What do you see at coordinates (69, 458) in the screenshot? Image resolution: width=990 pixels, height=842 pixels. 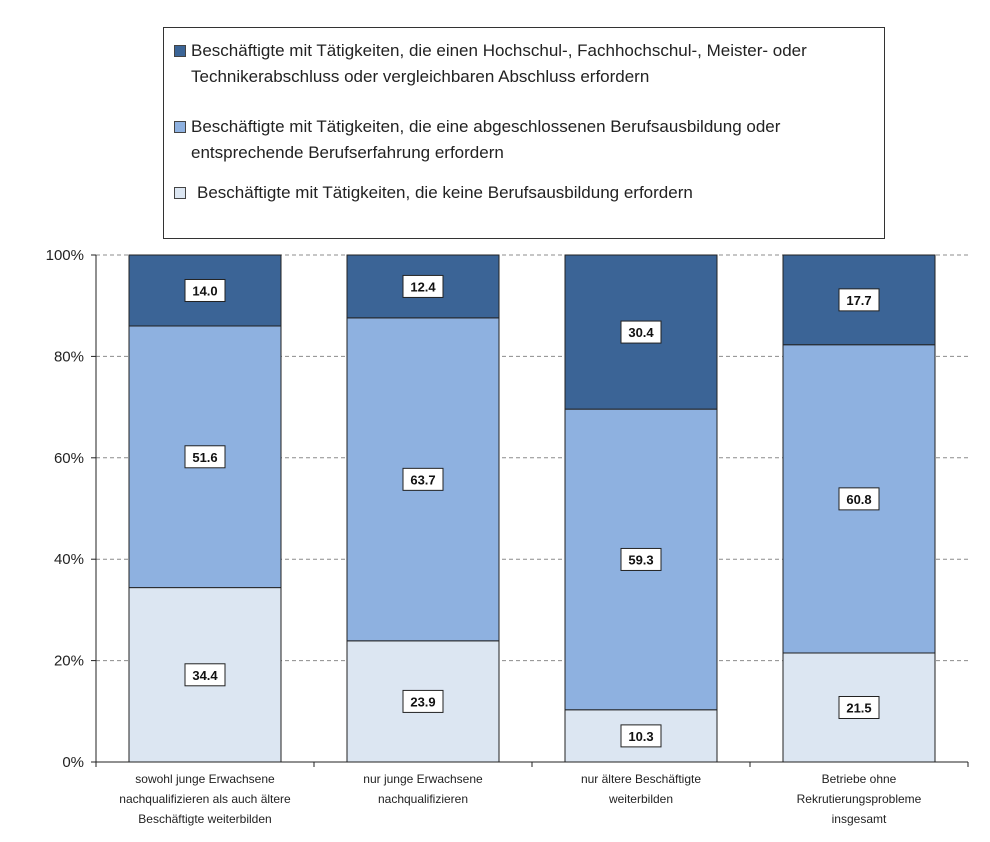 I see `y-tick-label: 60%` at bounding box center [69, 458].